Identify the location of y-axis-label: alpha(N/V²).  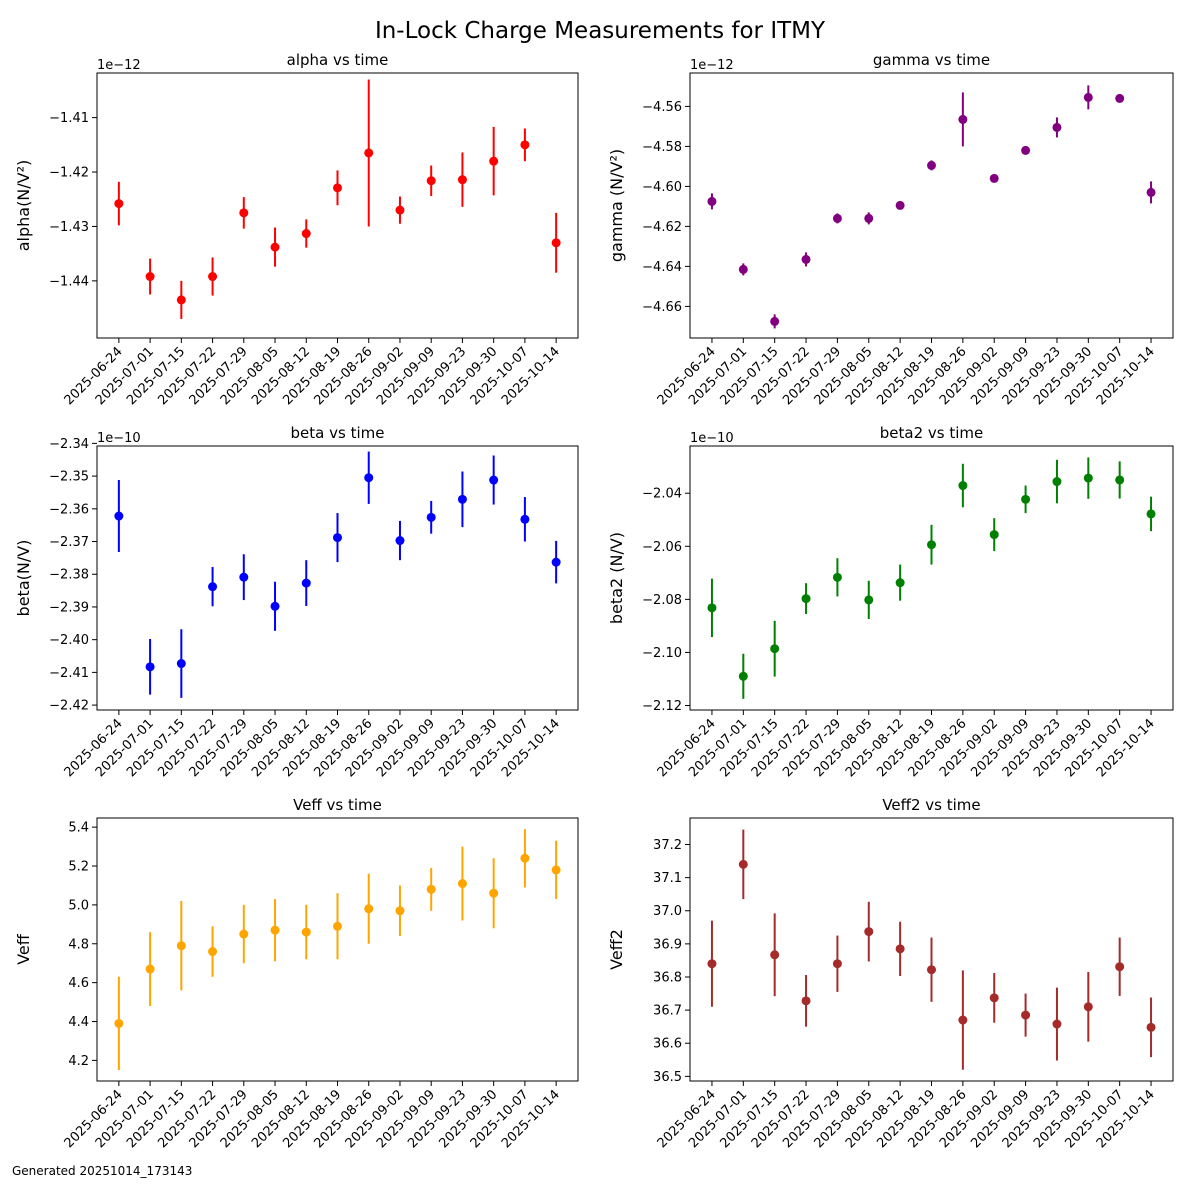
(23, 206).